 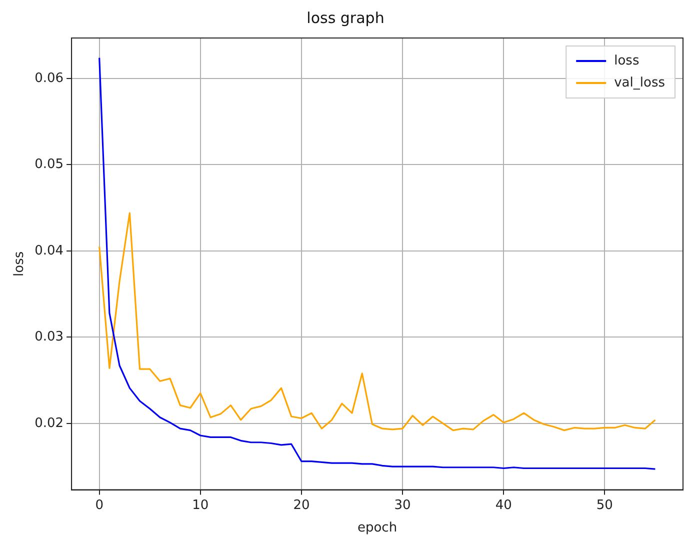 What do you see at coordinates (49, 250) in the screenshot?
I see `y-tick-label: 0.04` at bounding box center [49, 250].